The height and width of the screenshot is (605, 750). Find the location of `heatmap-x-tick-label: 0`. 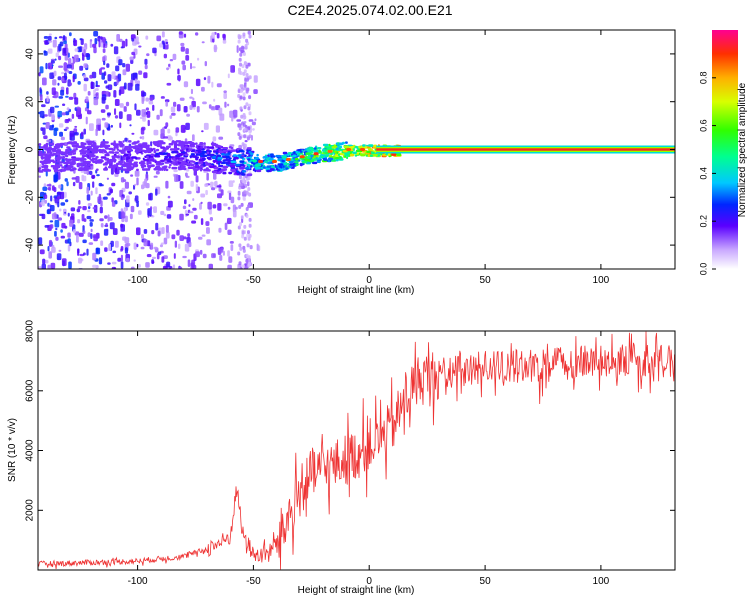

heatmap-x-tick-label: 0 is located at coordinates (369, 280).